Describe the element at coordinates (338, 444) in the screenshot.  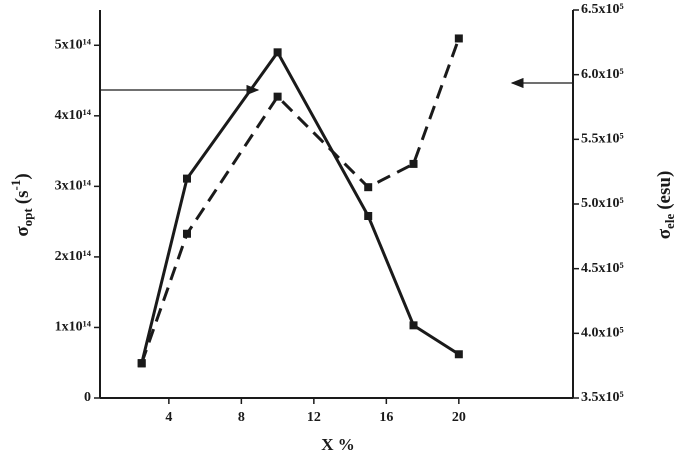
I see `x-axis-title: X %` at that location.